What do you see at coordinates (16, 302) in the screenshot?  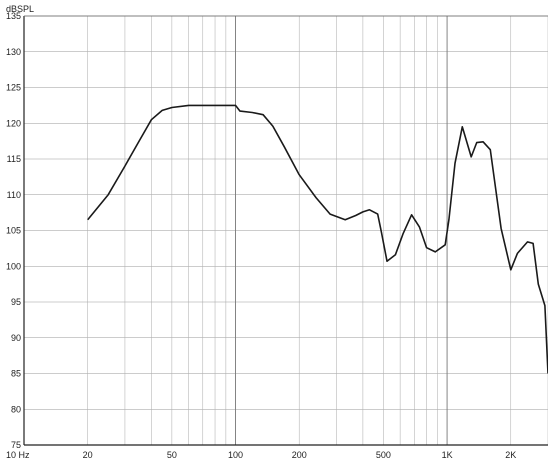 I see `y-tick-label: 95` at bounding box center [16, 302].